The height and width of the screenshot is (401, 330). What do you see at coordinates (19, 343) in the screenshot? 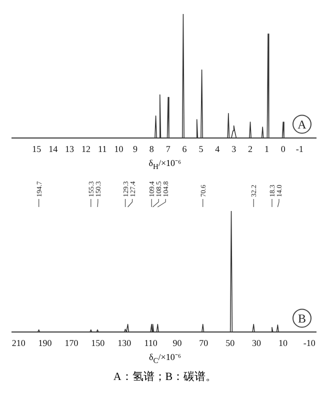
I see `x-tick-label: 210` at bounding box center [19, 343].